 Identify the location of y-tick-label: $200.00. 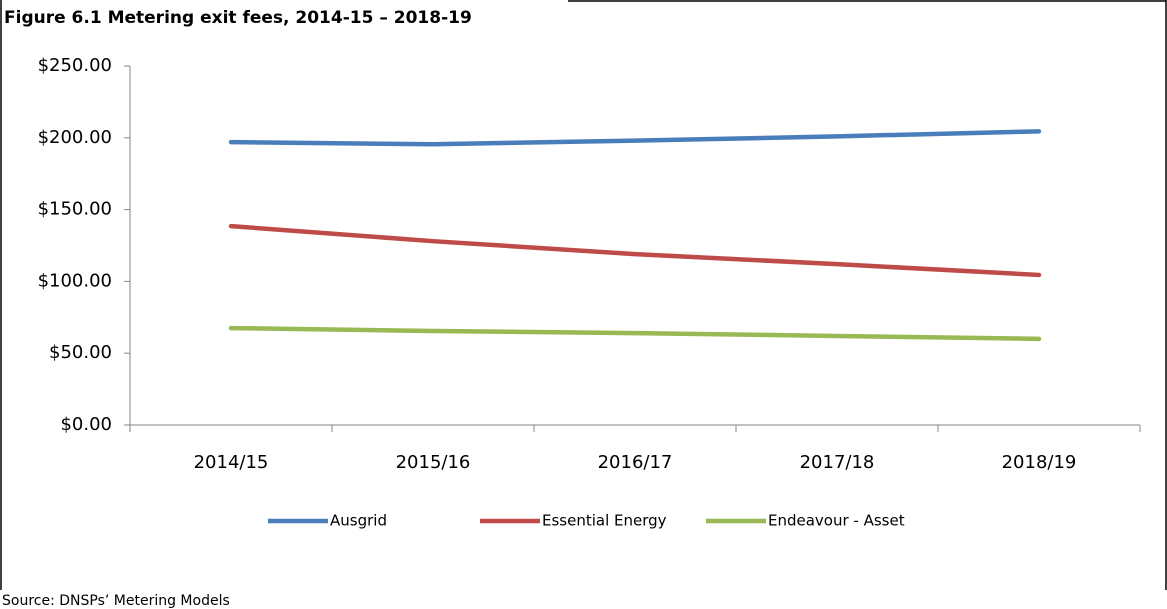
(75, 137).